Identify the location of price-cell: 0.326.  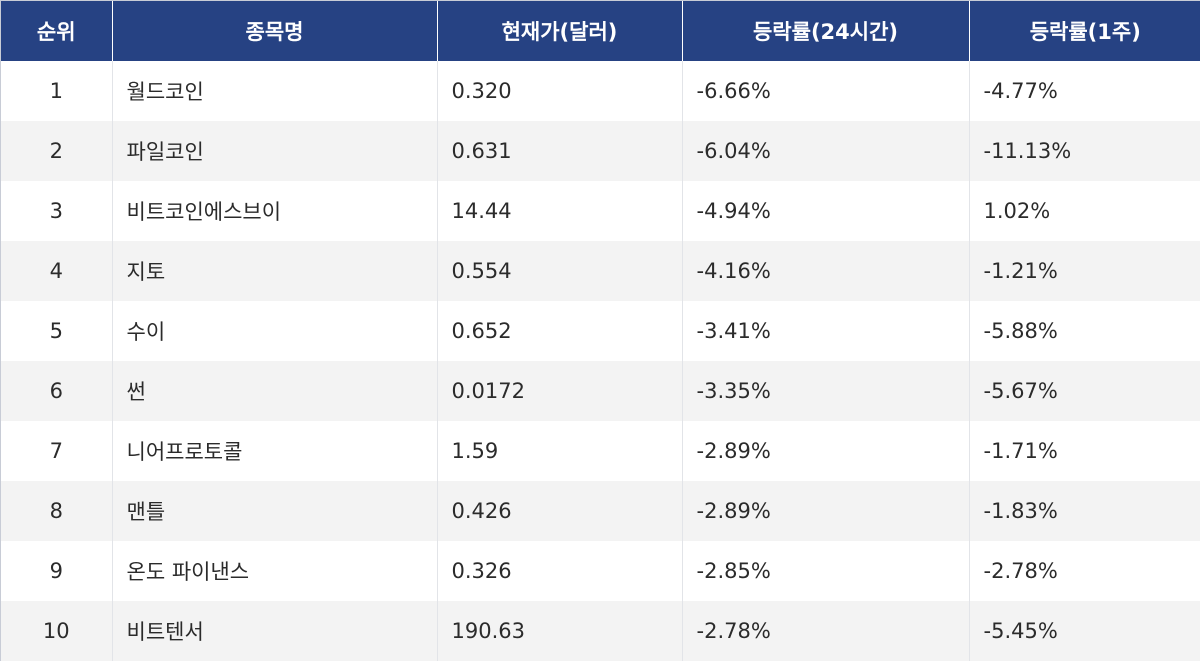
(560, 571).